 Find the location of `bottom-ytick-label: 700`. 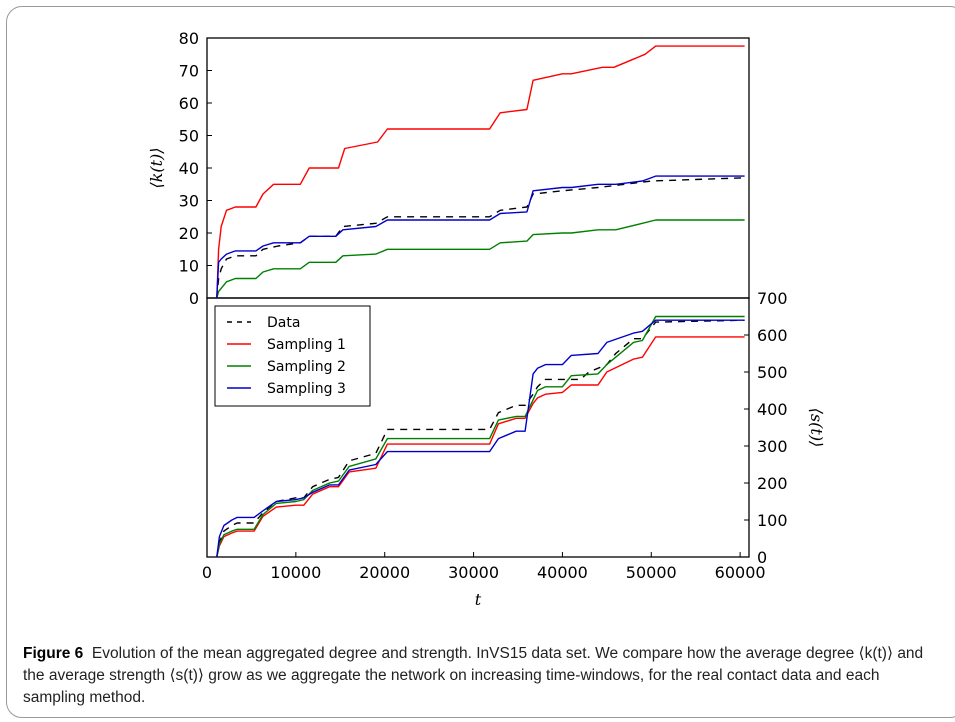

bottom-ytick-label: 700 is located at coordinates (772, 298).